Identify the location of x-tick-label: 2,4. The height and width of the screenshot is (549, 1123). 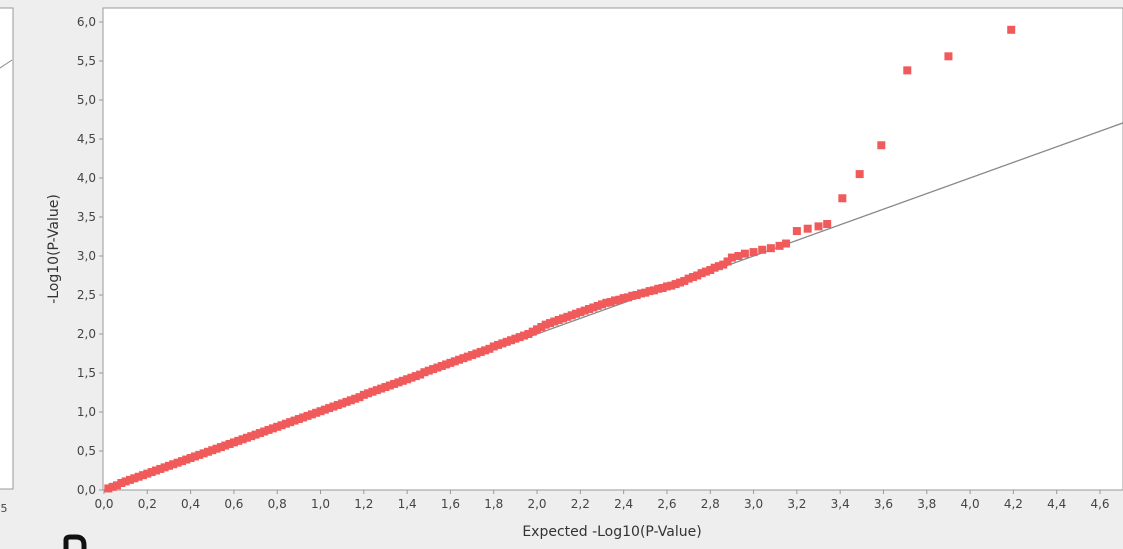
(623, 504).